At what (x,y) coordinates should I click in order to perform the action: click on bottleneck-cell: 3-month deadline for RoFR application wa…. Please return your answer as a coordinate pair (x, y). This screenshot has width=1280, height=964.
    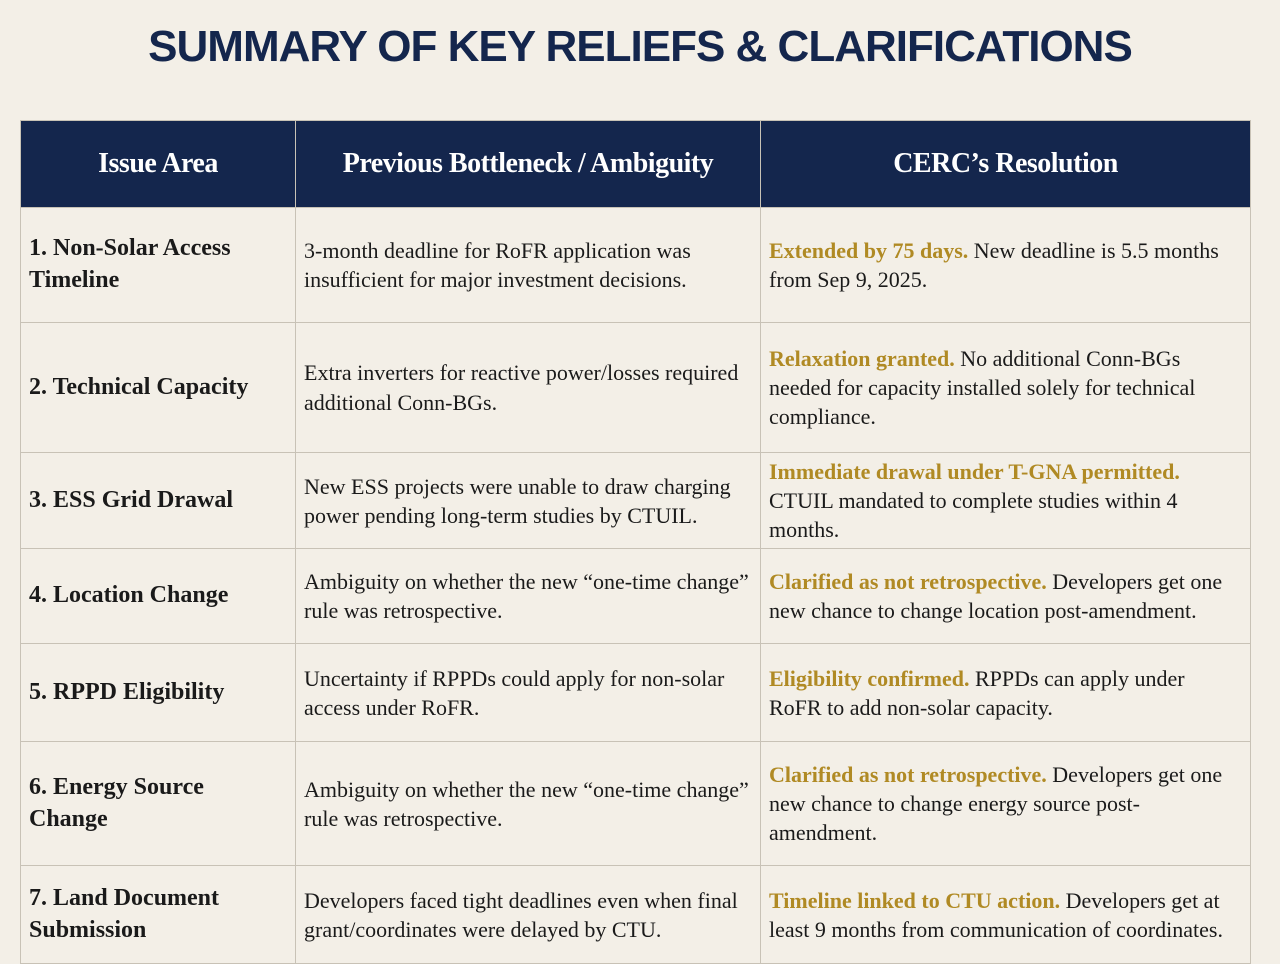
    Looking at the image, I should click on (528, 265).